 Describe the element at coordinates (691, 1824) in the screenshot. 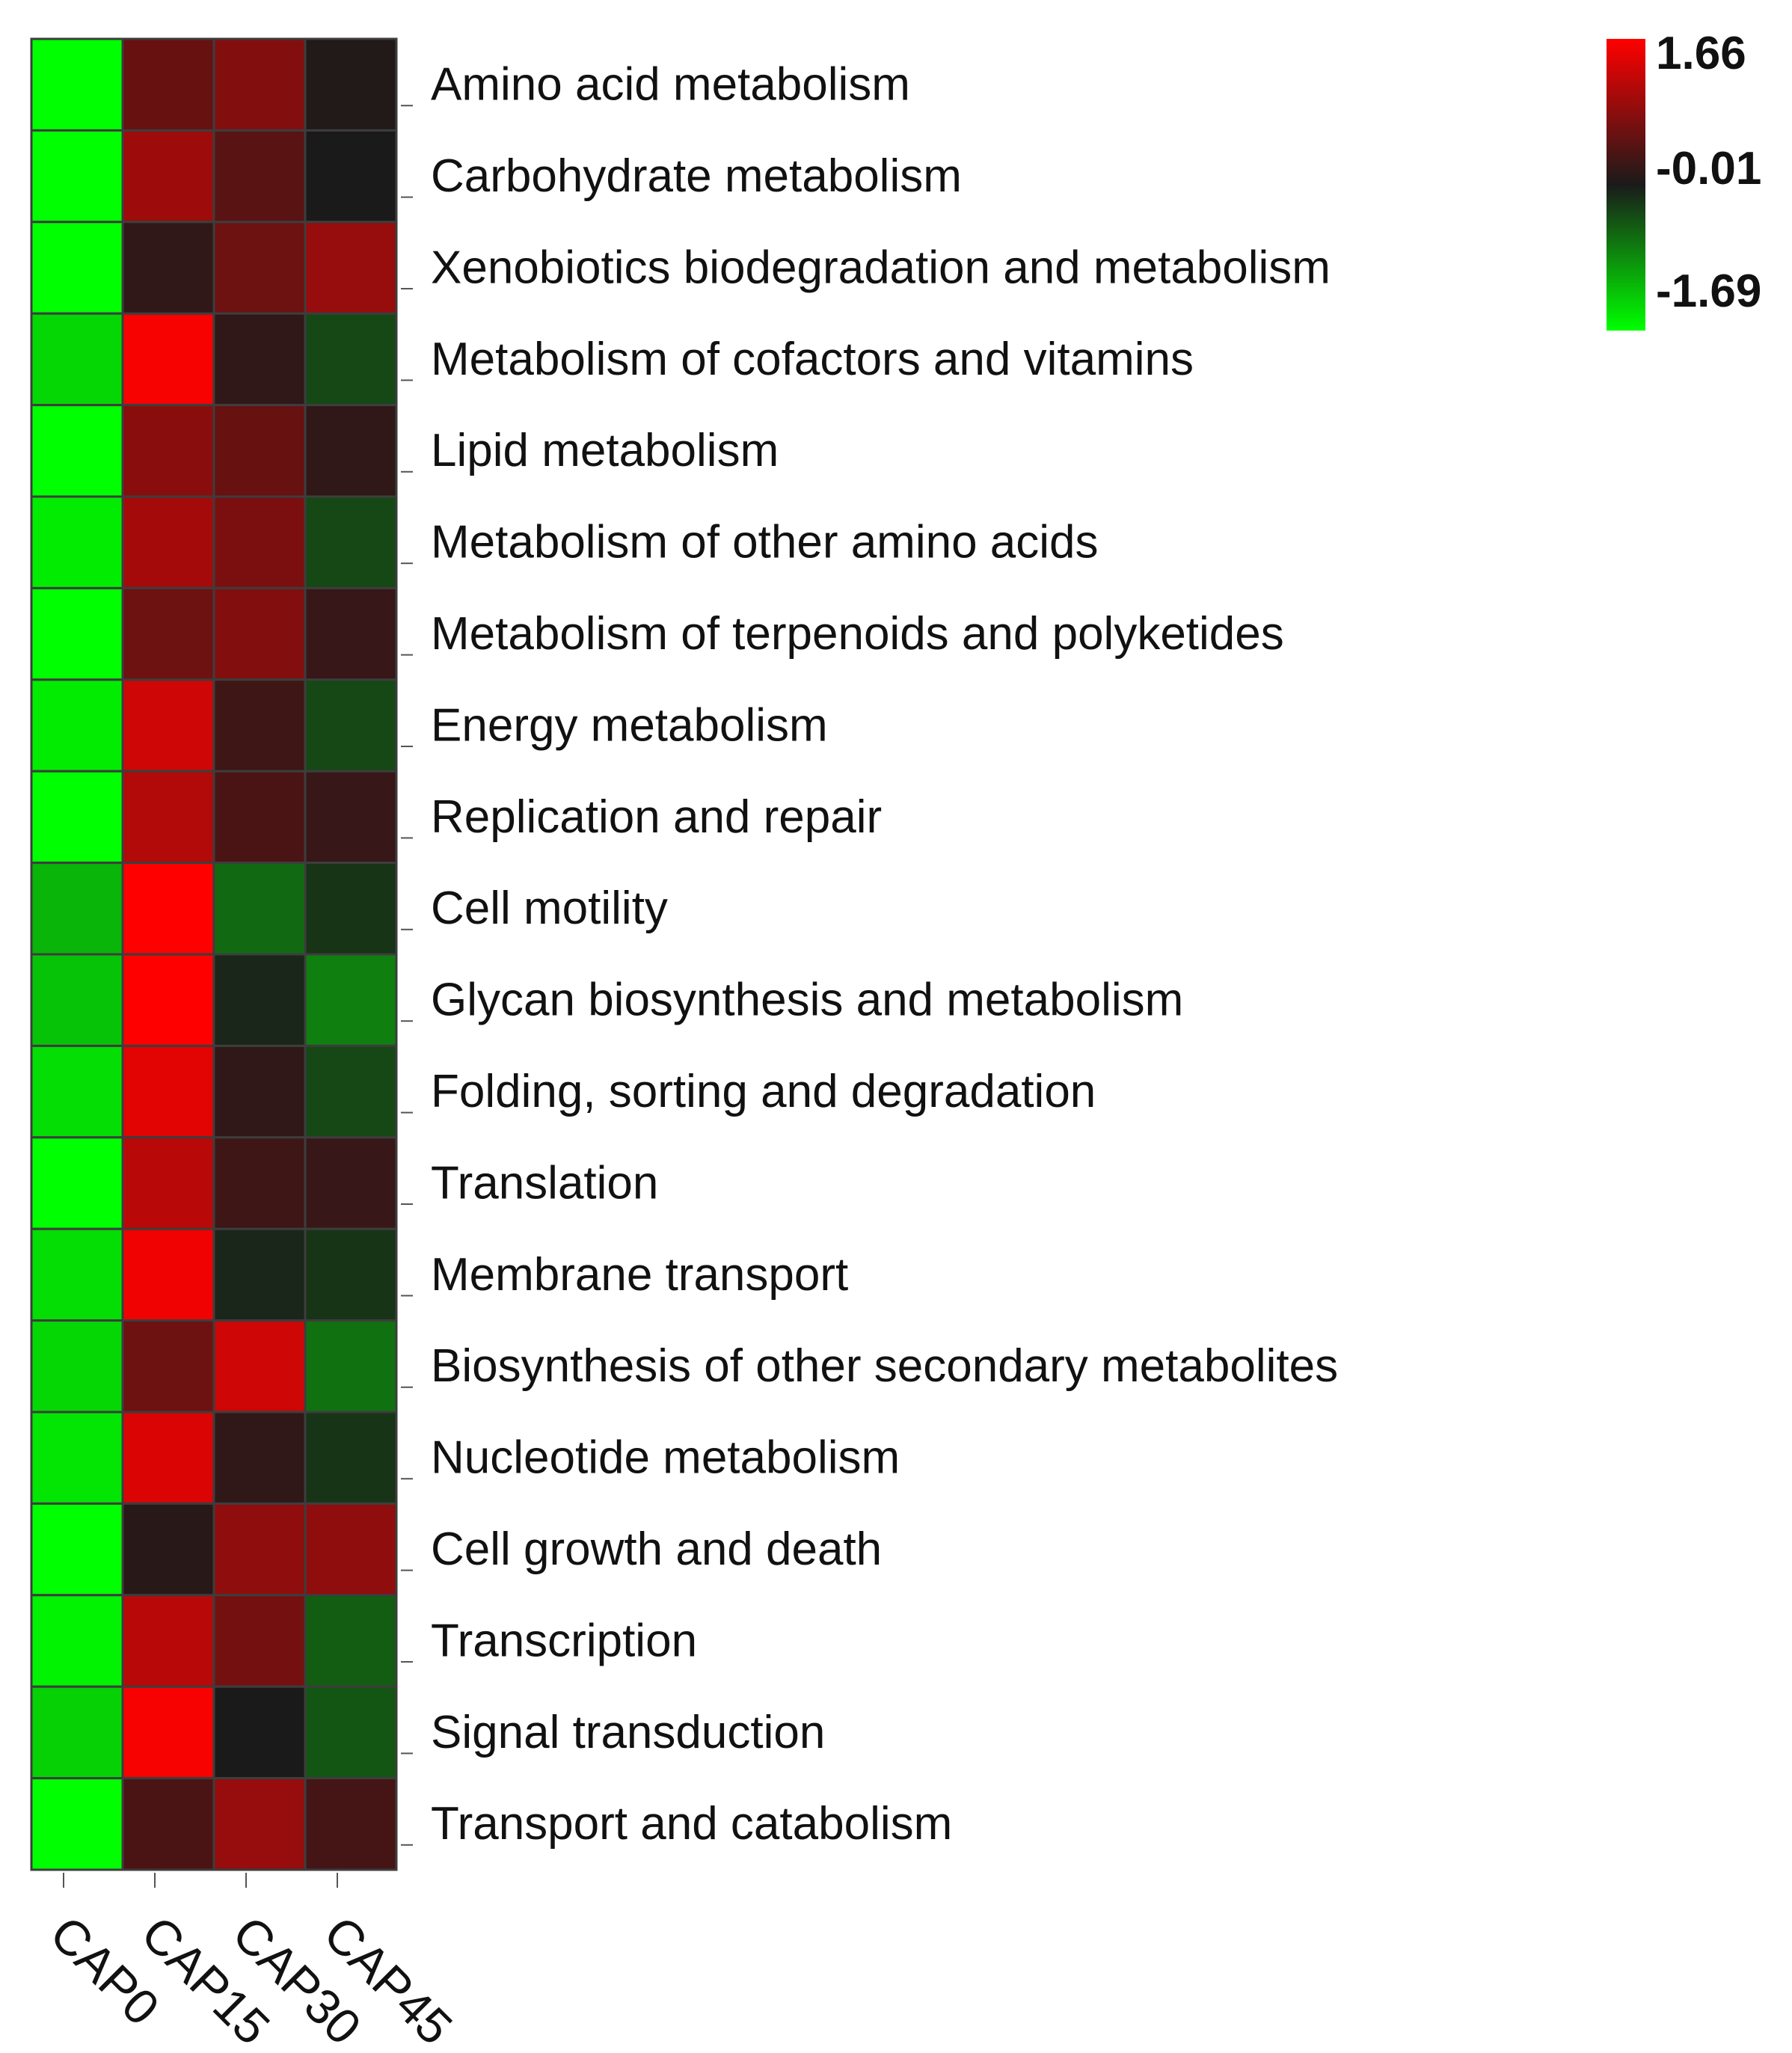

I see `row-label: Transport and catabolism` at that location.